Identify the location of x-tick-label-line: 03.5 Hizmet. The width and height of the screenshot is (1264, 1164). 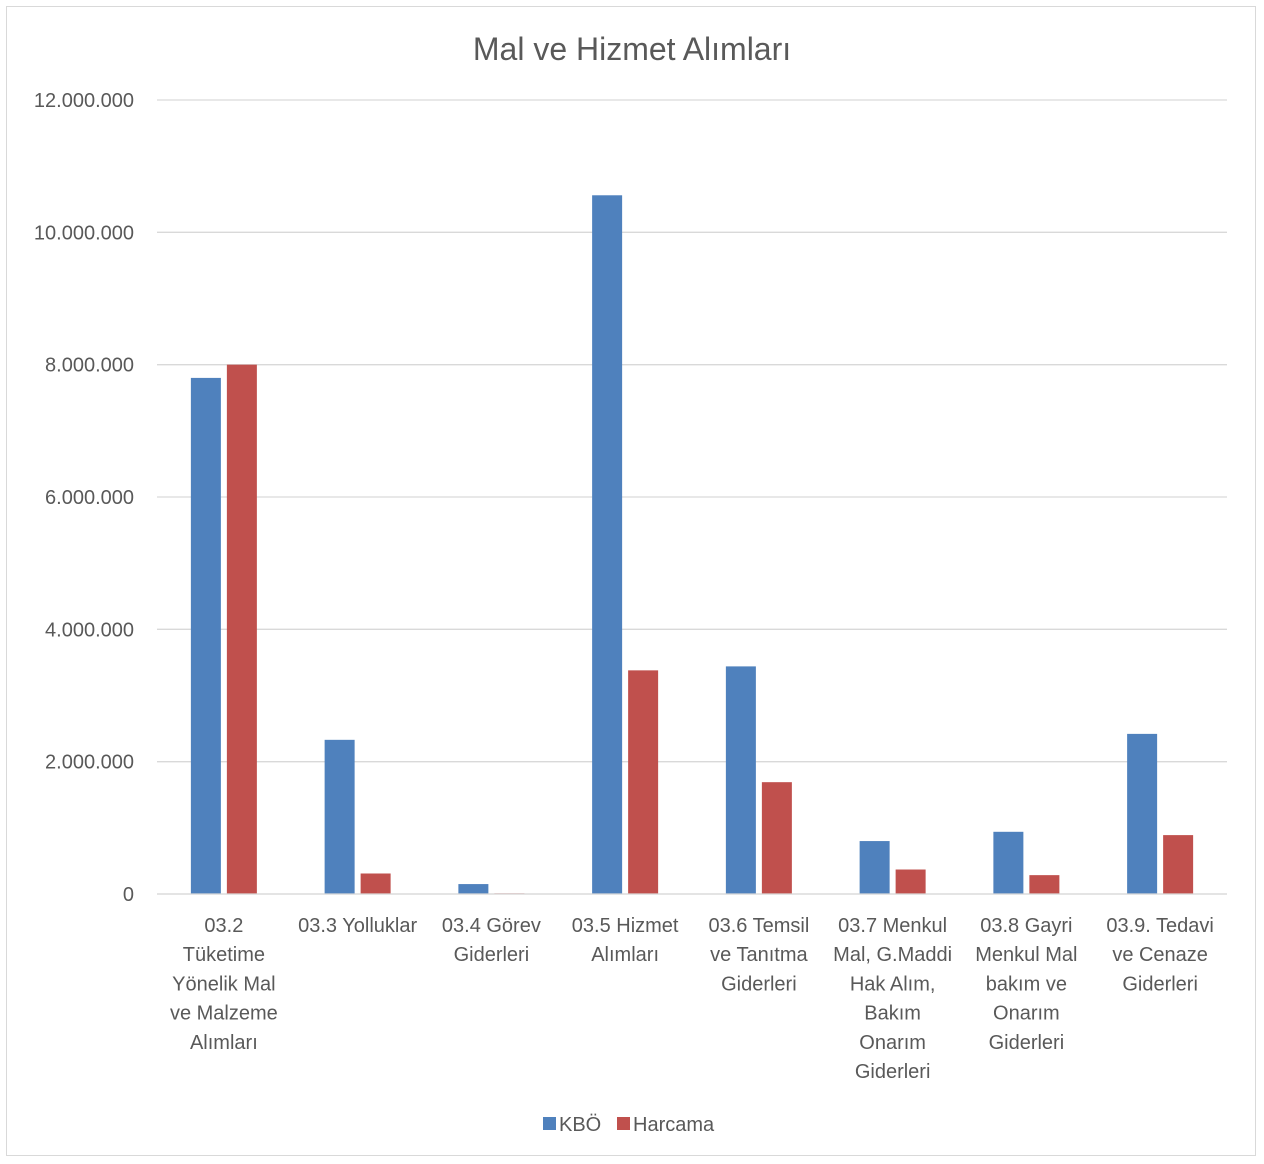
(625, 926).